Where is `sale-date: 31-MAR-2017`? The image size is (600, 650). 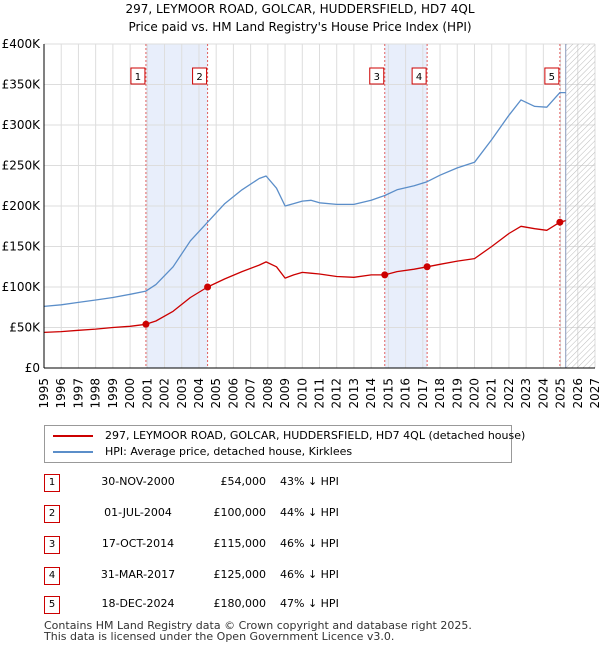 sale-date: 31-MAR-2017 is located at coordinates (138, 574).